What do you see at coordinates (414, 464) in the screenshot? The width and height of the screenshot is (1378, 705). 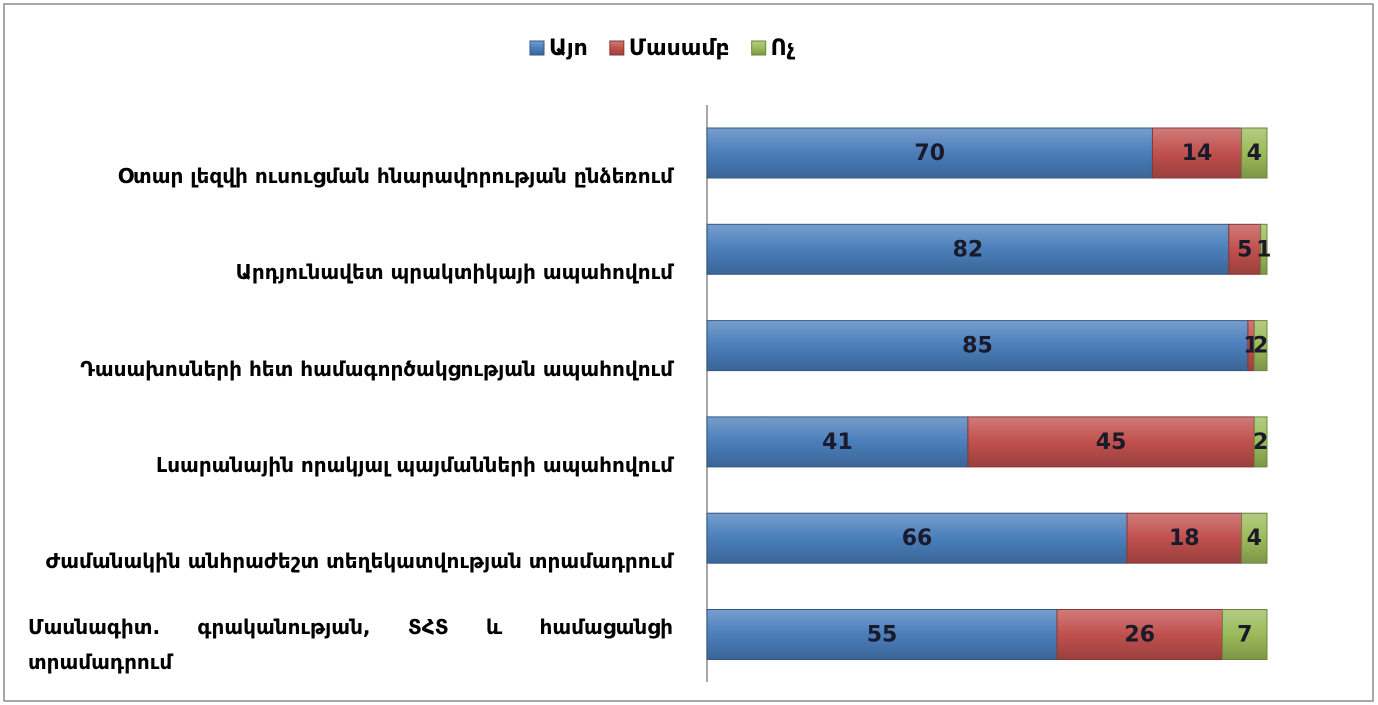 I see `category-label: Լսարանային որակյալ պայմանների ապահովում` at bounding box center [414, 464].